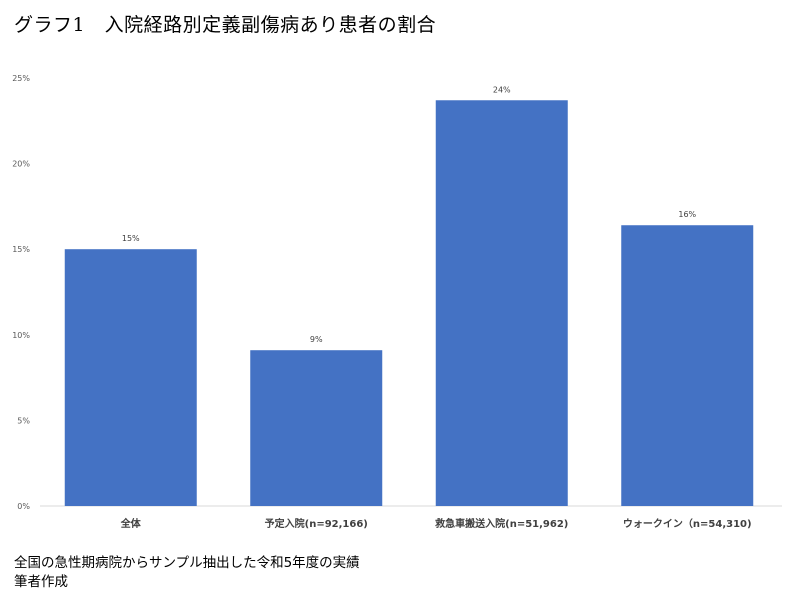 This screenshot has height=596, width=798. Describe the element at coordinates (21, 292) in the screenshot. I see `y-axis-ticks: 0% 5% 10% 15% 20% 25%` at that location.